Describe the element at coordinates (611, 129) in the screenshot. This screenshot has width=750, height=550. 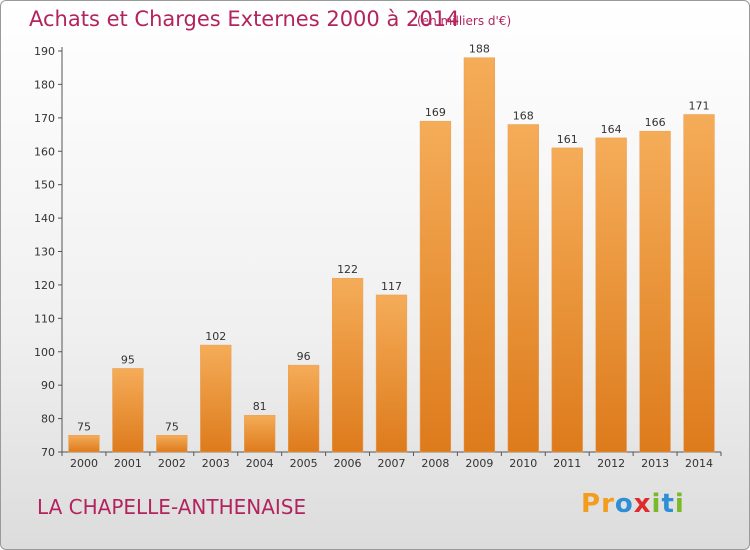
I see `bar-value-label: 164` at that location.